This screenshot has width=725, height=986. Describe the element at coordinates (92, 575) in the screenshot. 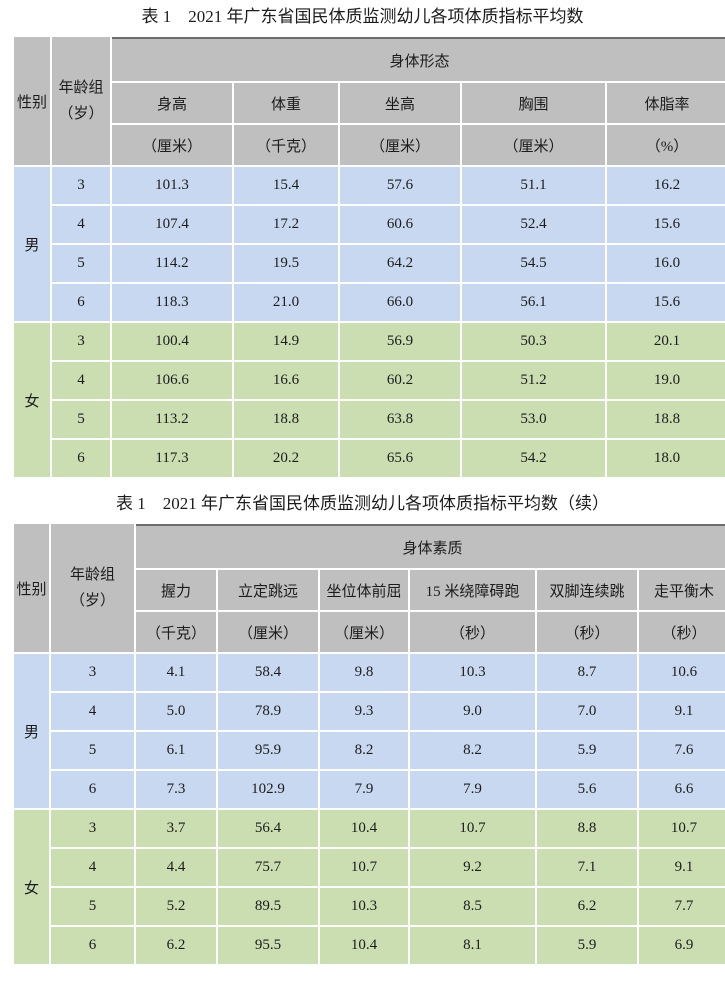

I see `age-group-label: 年龄组` at that location.